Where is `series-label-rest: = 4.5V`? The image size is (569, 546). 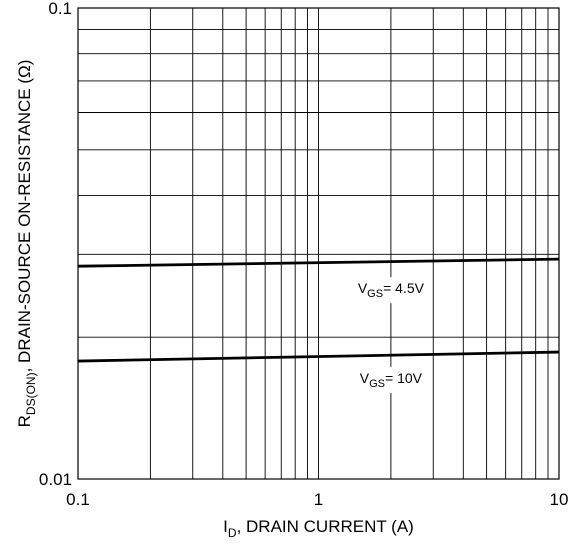 series-label-rest: = 4.5V is located at coordinates (404, 288).